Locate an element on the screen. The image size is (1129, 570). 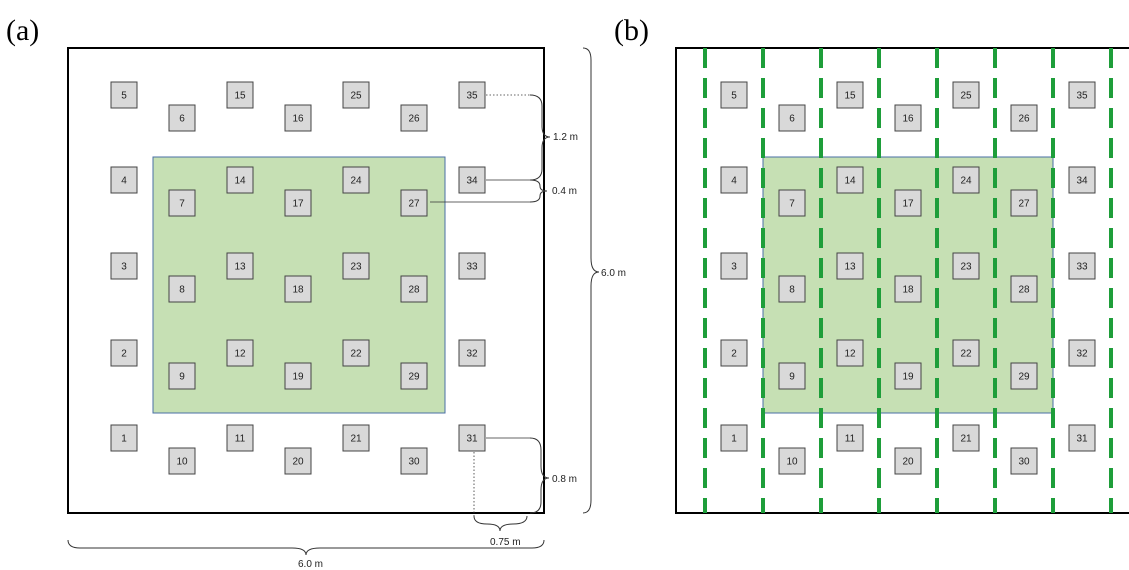
plant-number: 2 is located at coordinates (734, 354).